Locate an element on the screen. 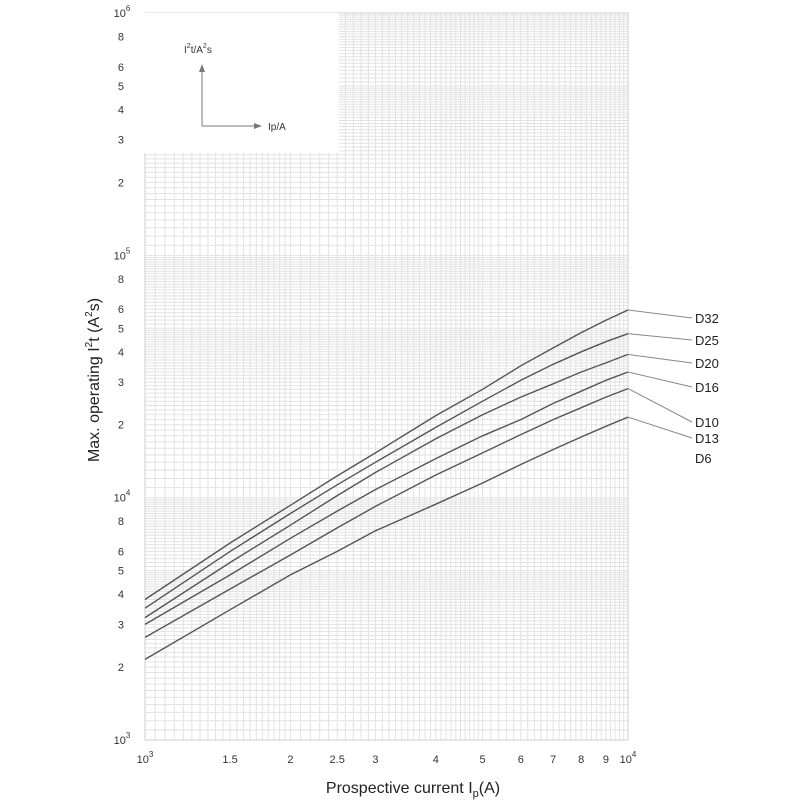 The image size is (800, 800). leader-line-d16 is located at coordinates (660, 379).